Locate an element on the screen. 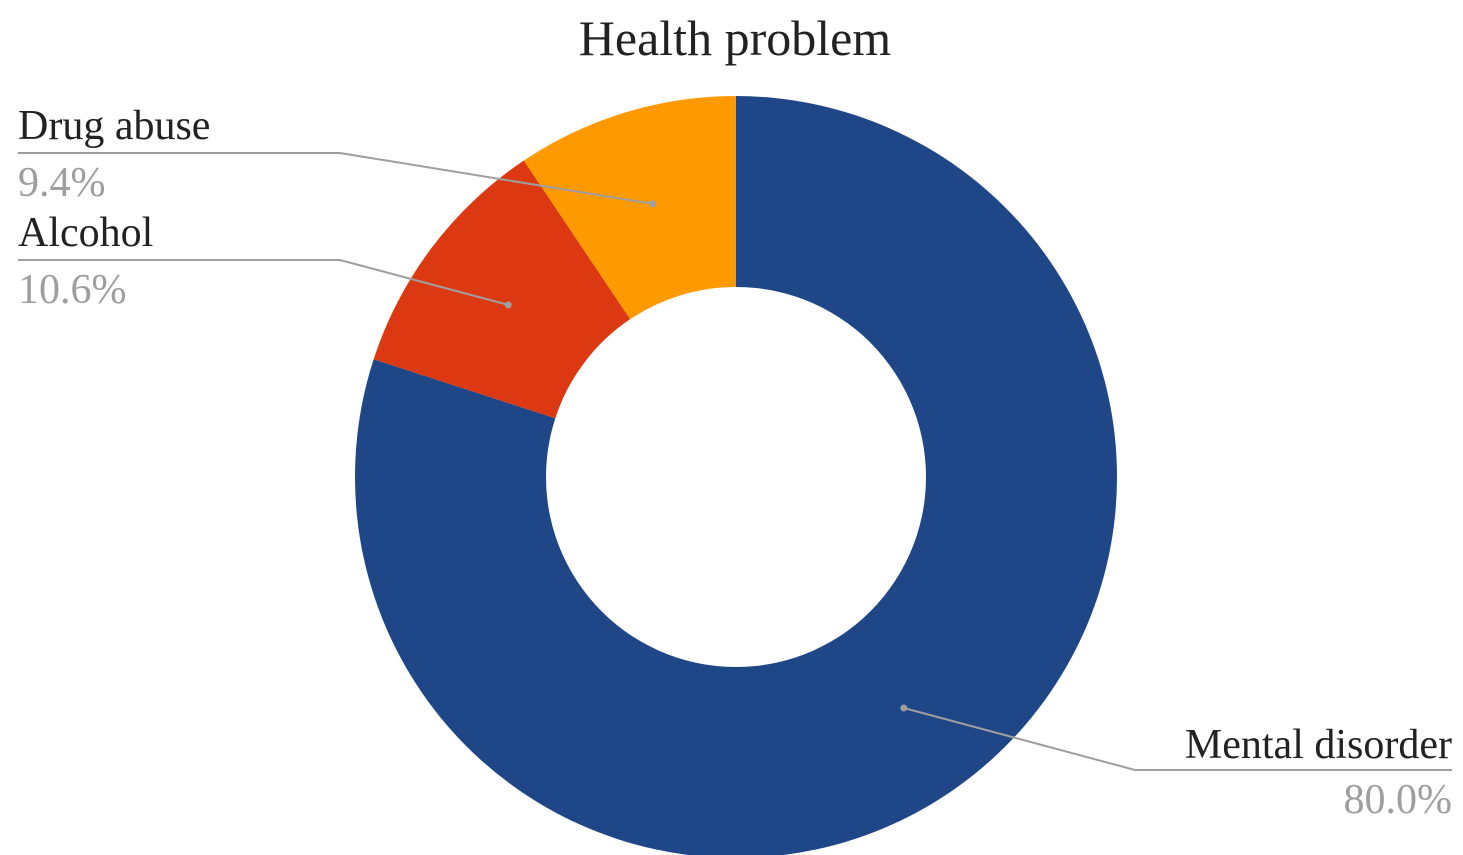 This screenshot has height=855, width=1463. chart-title: Health problem is located at coordinates (735, 38).